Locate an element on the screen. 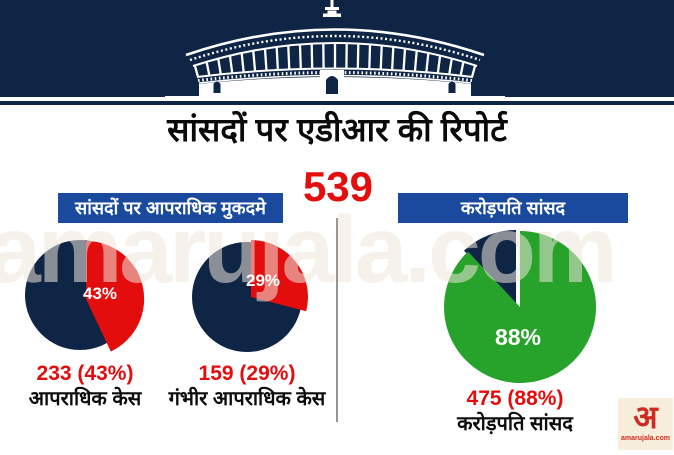 The height and width of the screenshot is (455, 674). total-mps-count: 539 is located at coordinates (338, 186).